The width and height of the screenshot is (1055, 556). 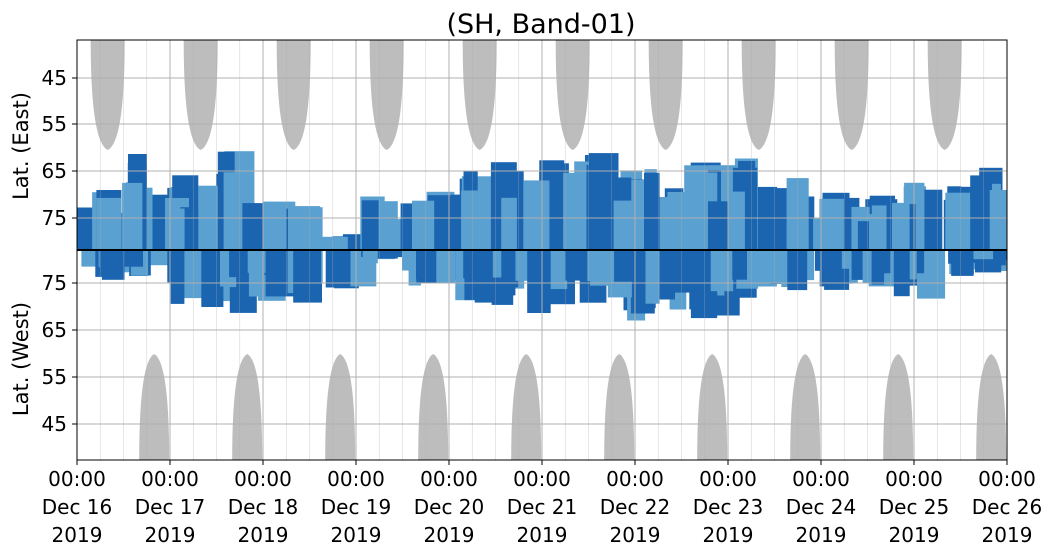 I want to click on y-tick-label-east: 55, so click(x=54, y=124).